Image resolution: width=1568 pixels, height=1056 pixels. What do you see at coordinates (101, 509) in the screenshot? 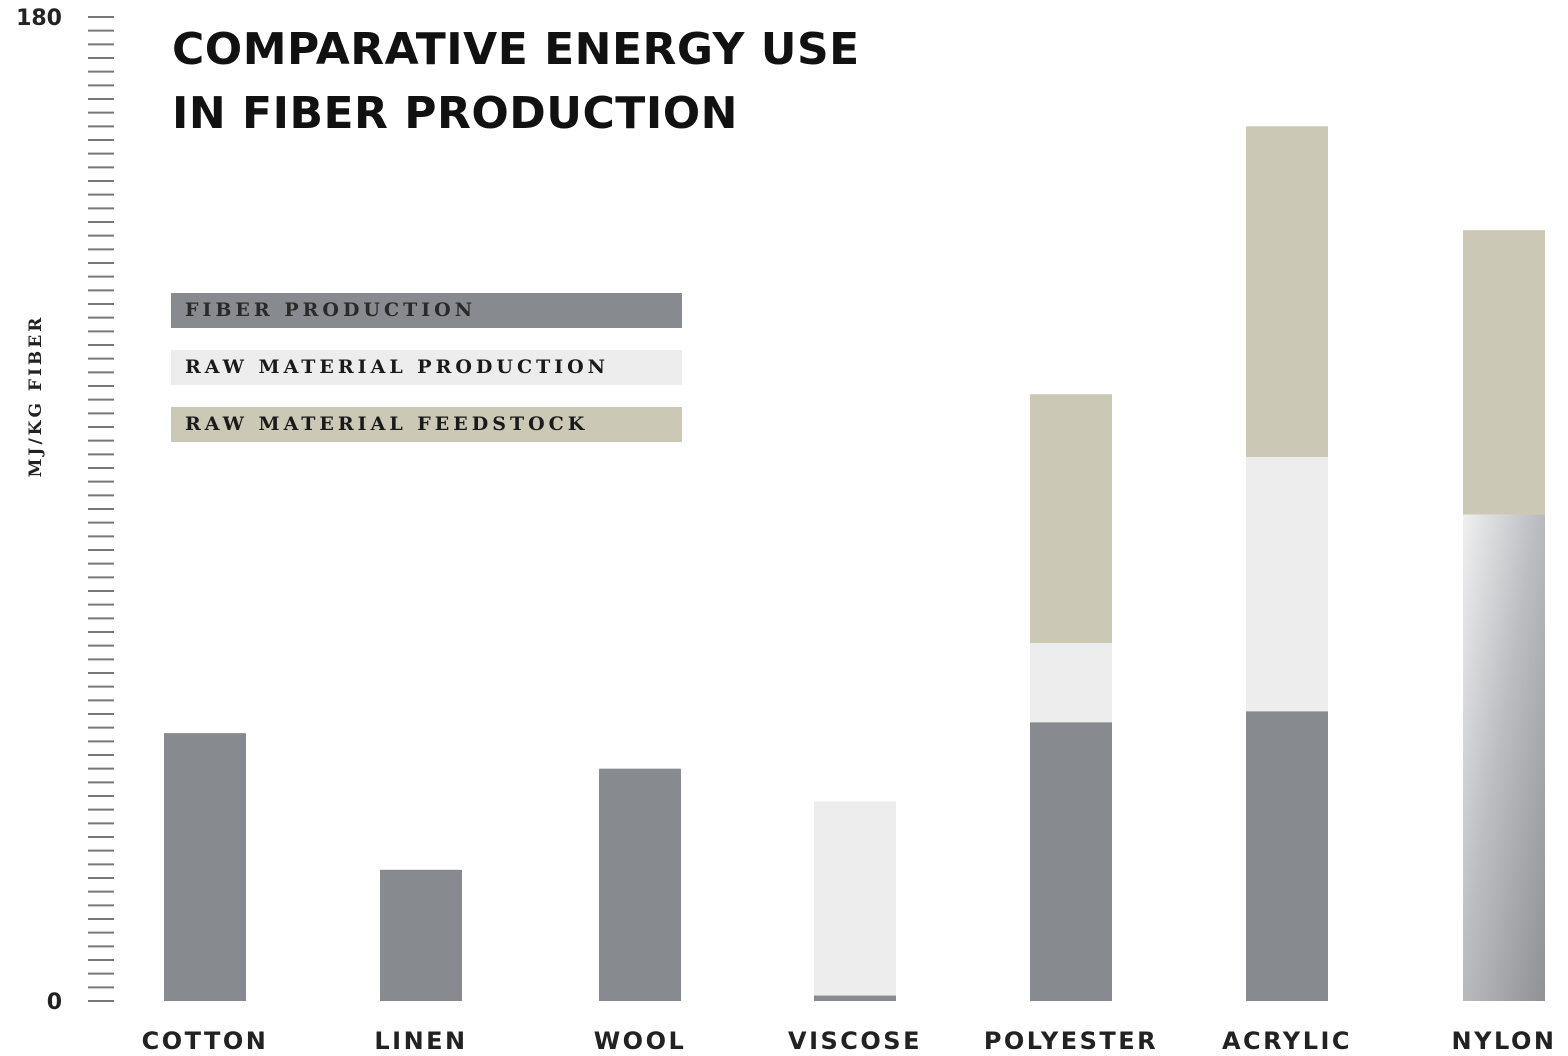
I see `y-axis-ticks` at bounding box center [101, 509].